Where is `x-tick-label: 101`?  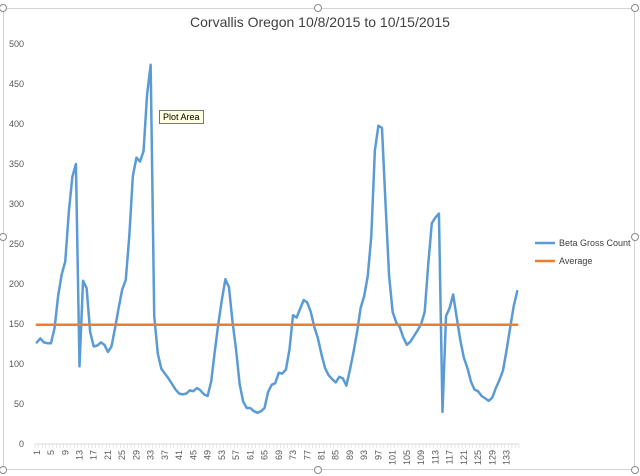
x-tick-label: 101 is located at coordinates (393, 457).